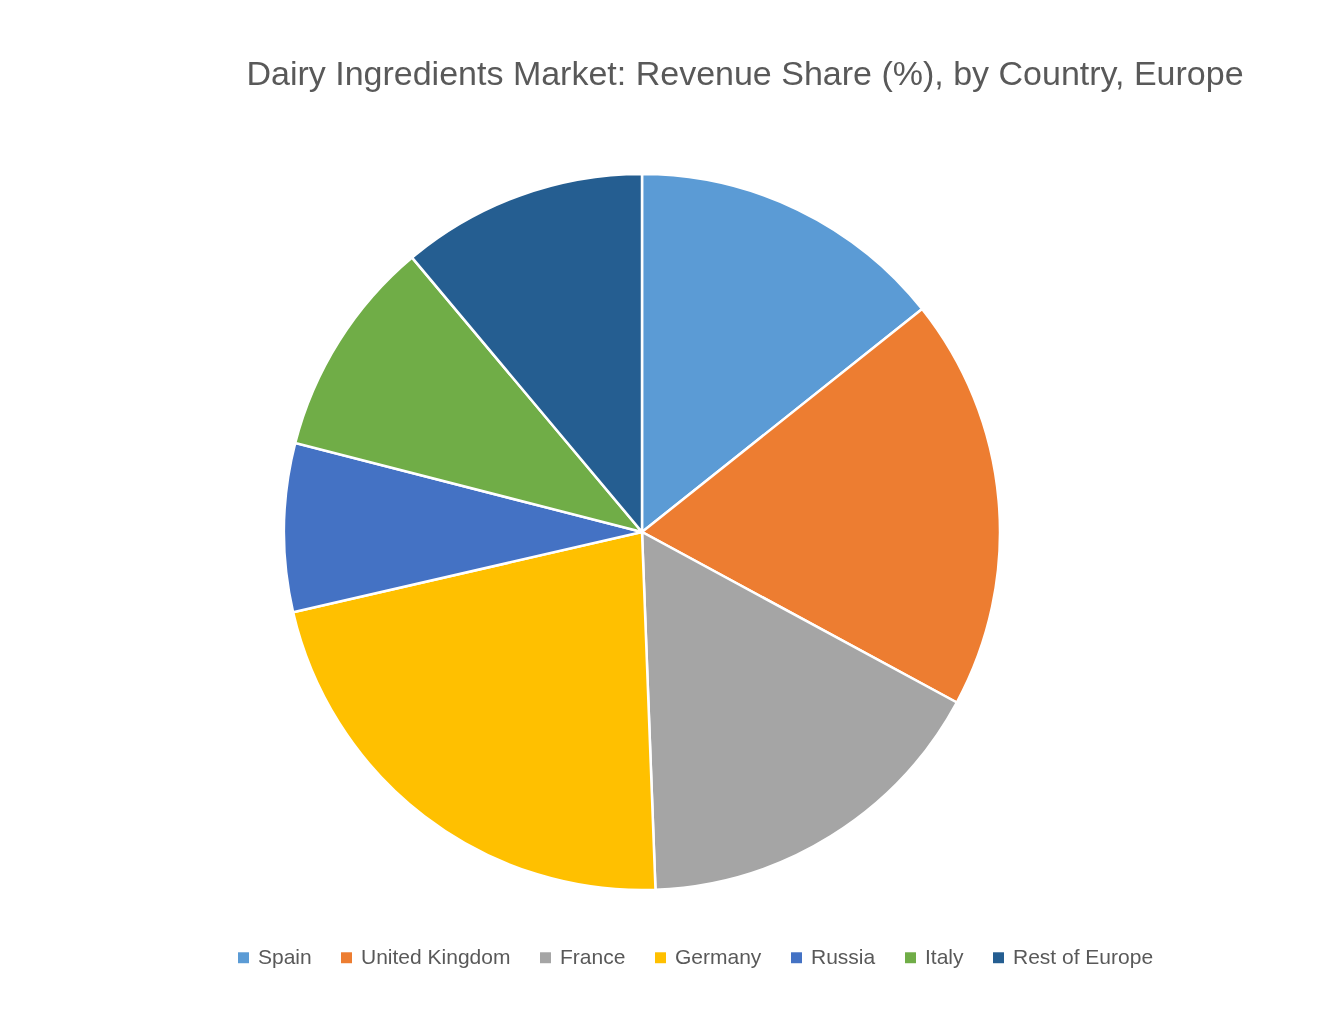 The image size is (1333, 1012). Describe the element at coordinates (945, 956) in the screenshot. I see `legend-label: Italy` at that location.